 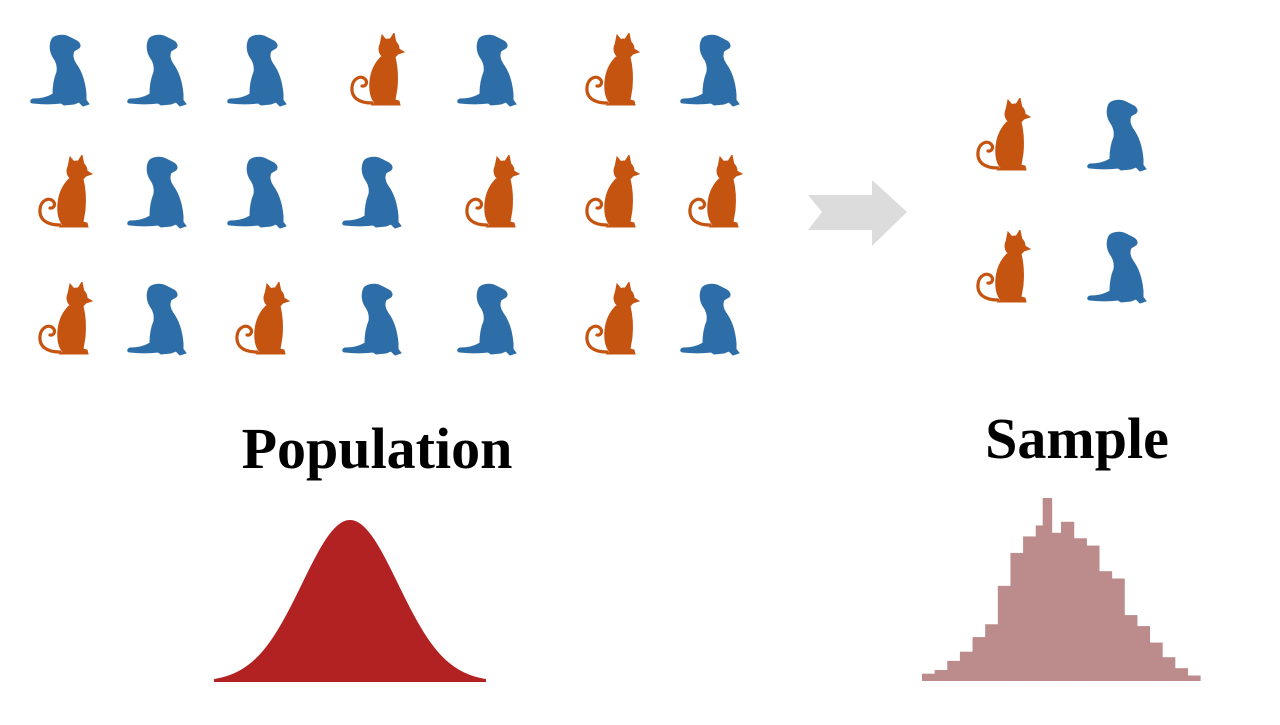 What do you see at coordinates (350, 601) in the screenshot?
I see `population-normal-curve` at bounding box center [350, 601].